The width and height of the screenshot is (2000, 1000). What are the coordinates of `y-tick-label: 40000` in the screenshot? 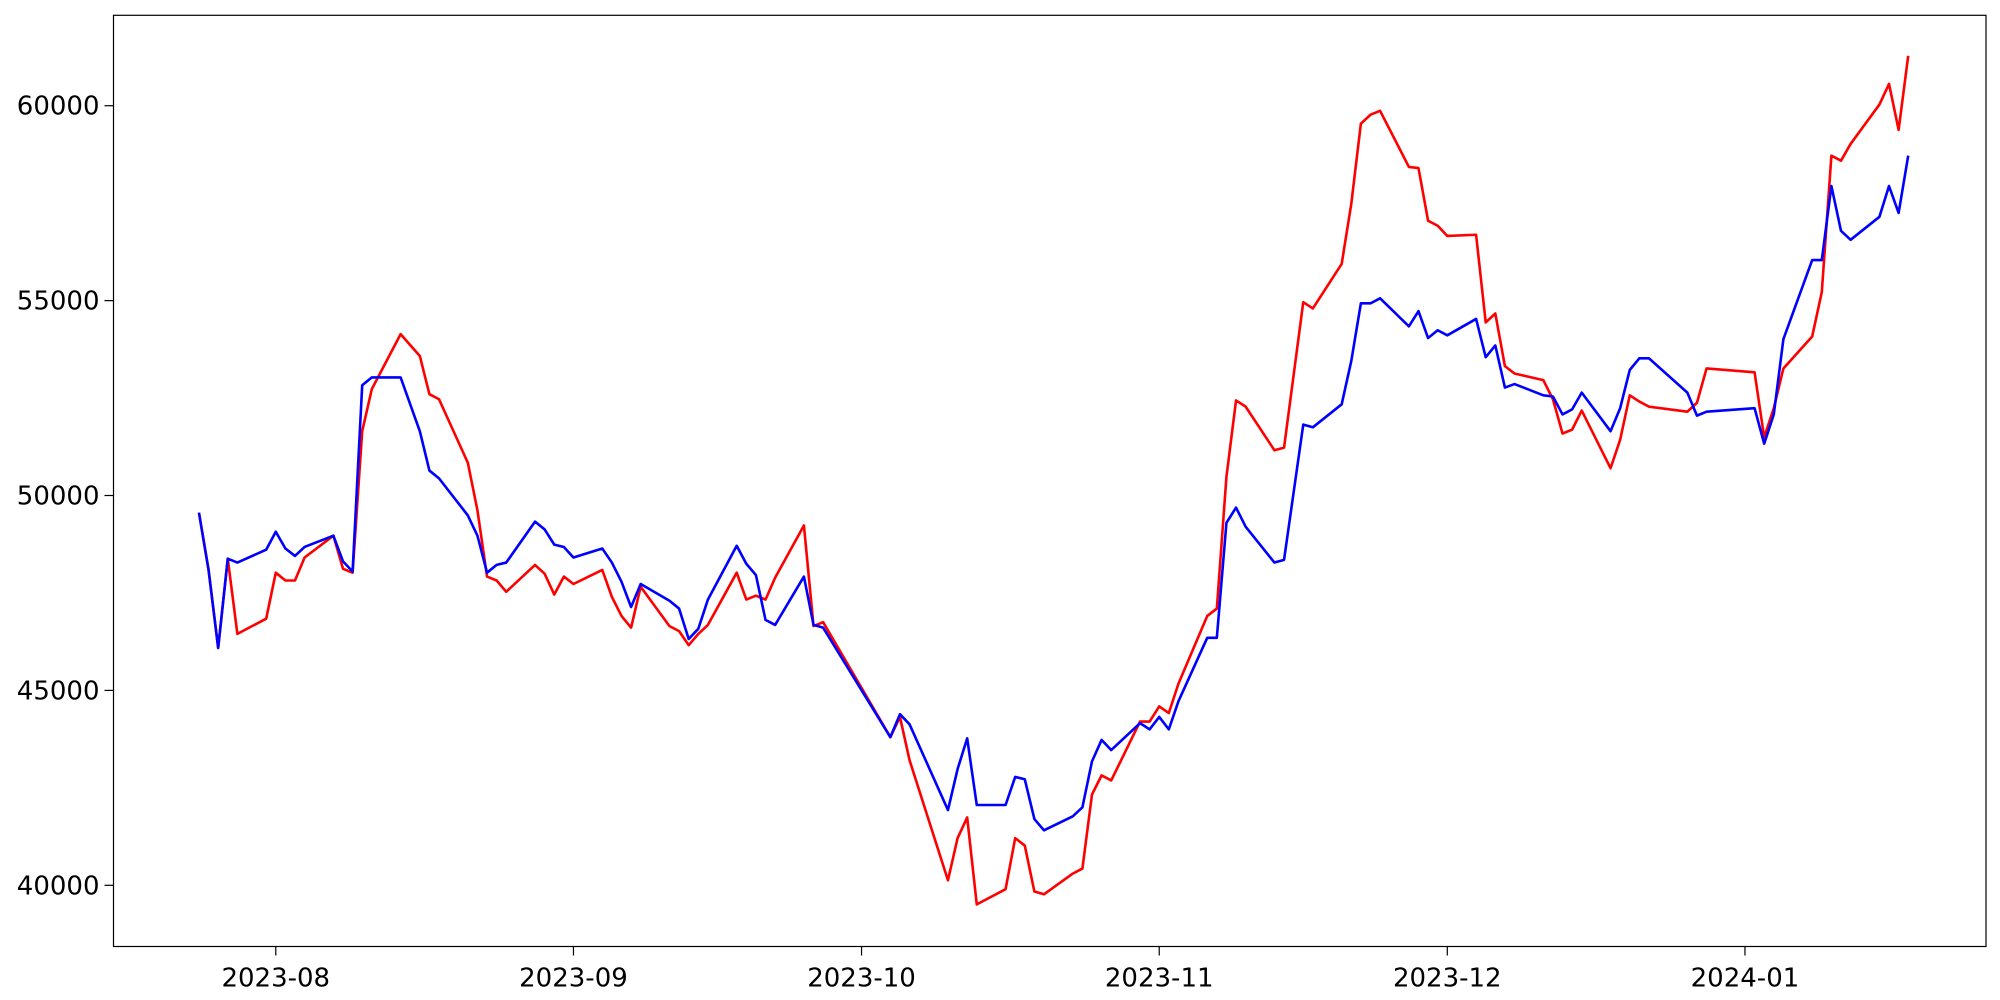 It's located at (58, 886).